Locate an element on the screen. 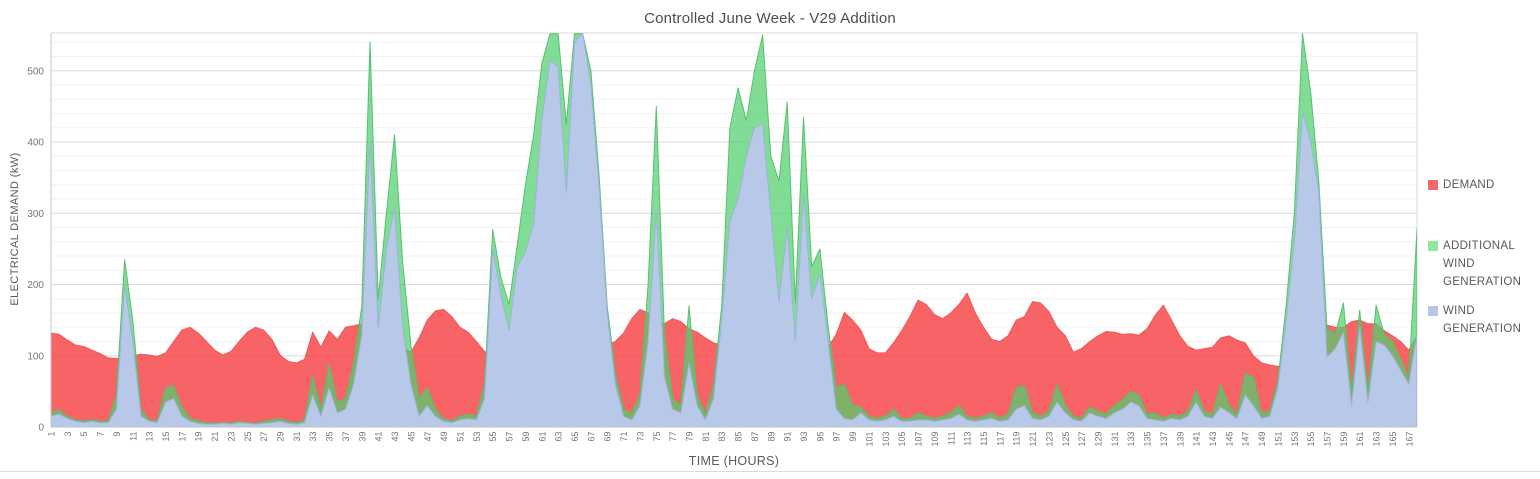 Image resolution: width=1540 pixels, height=479 pixels. svg-text: 75 is located at coordinates (657, 437).